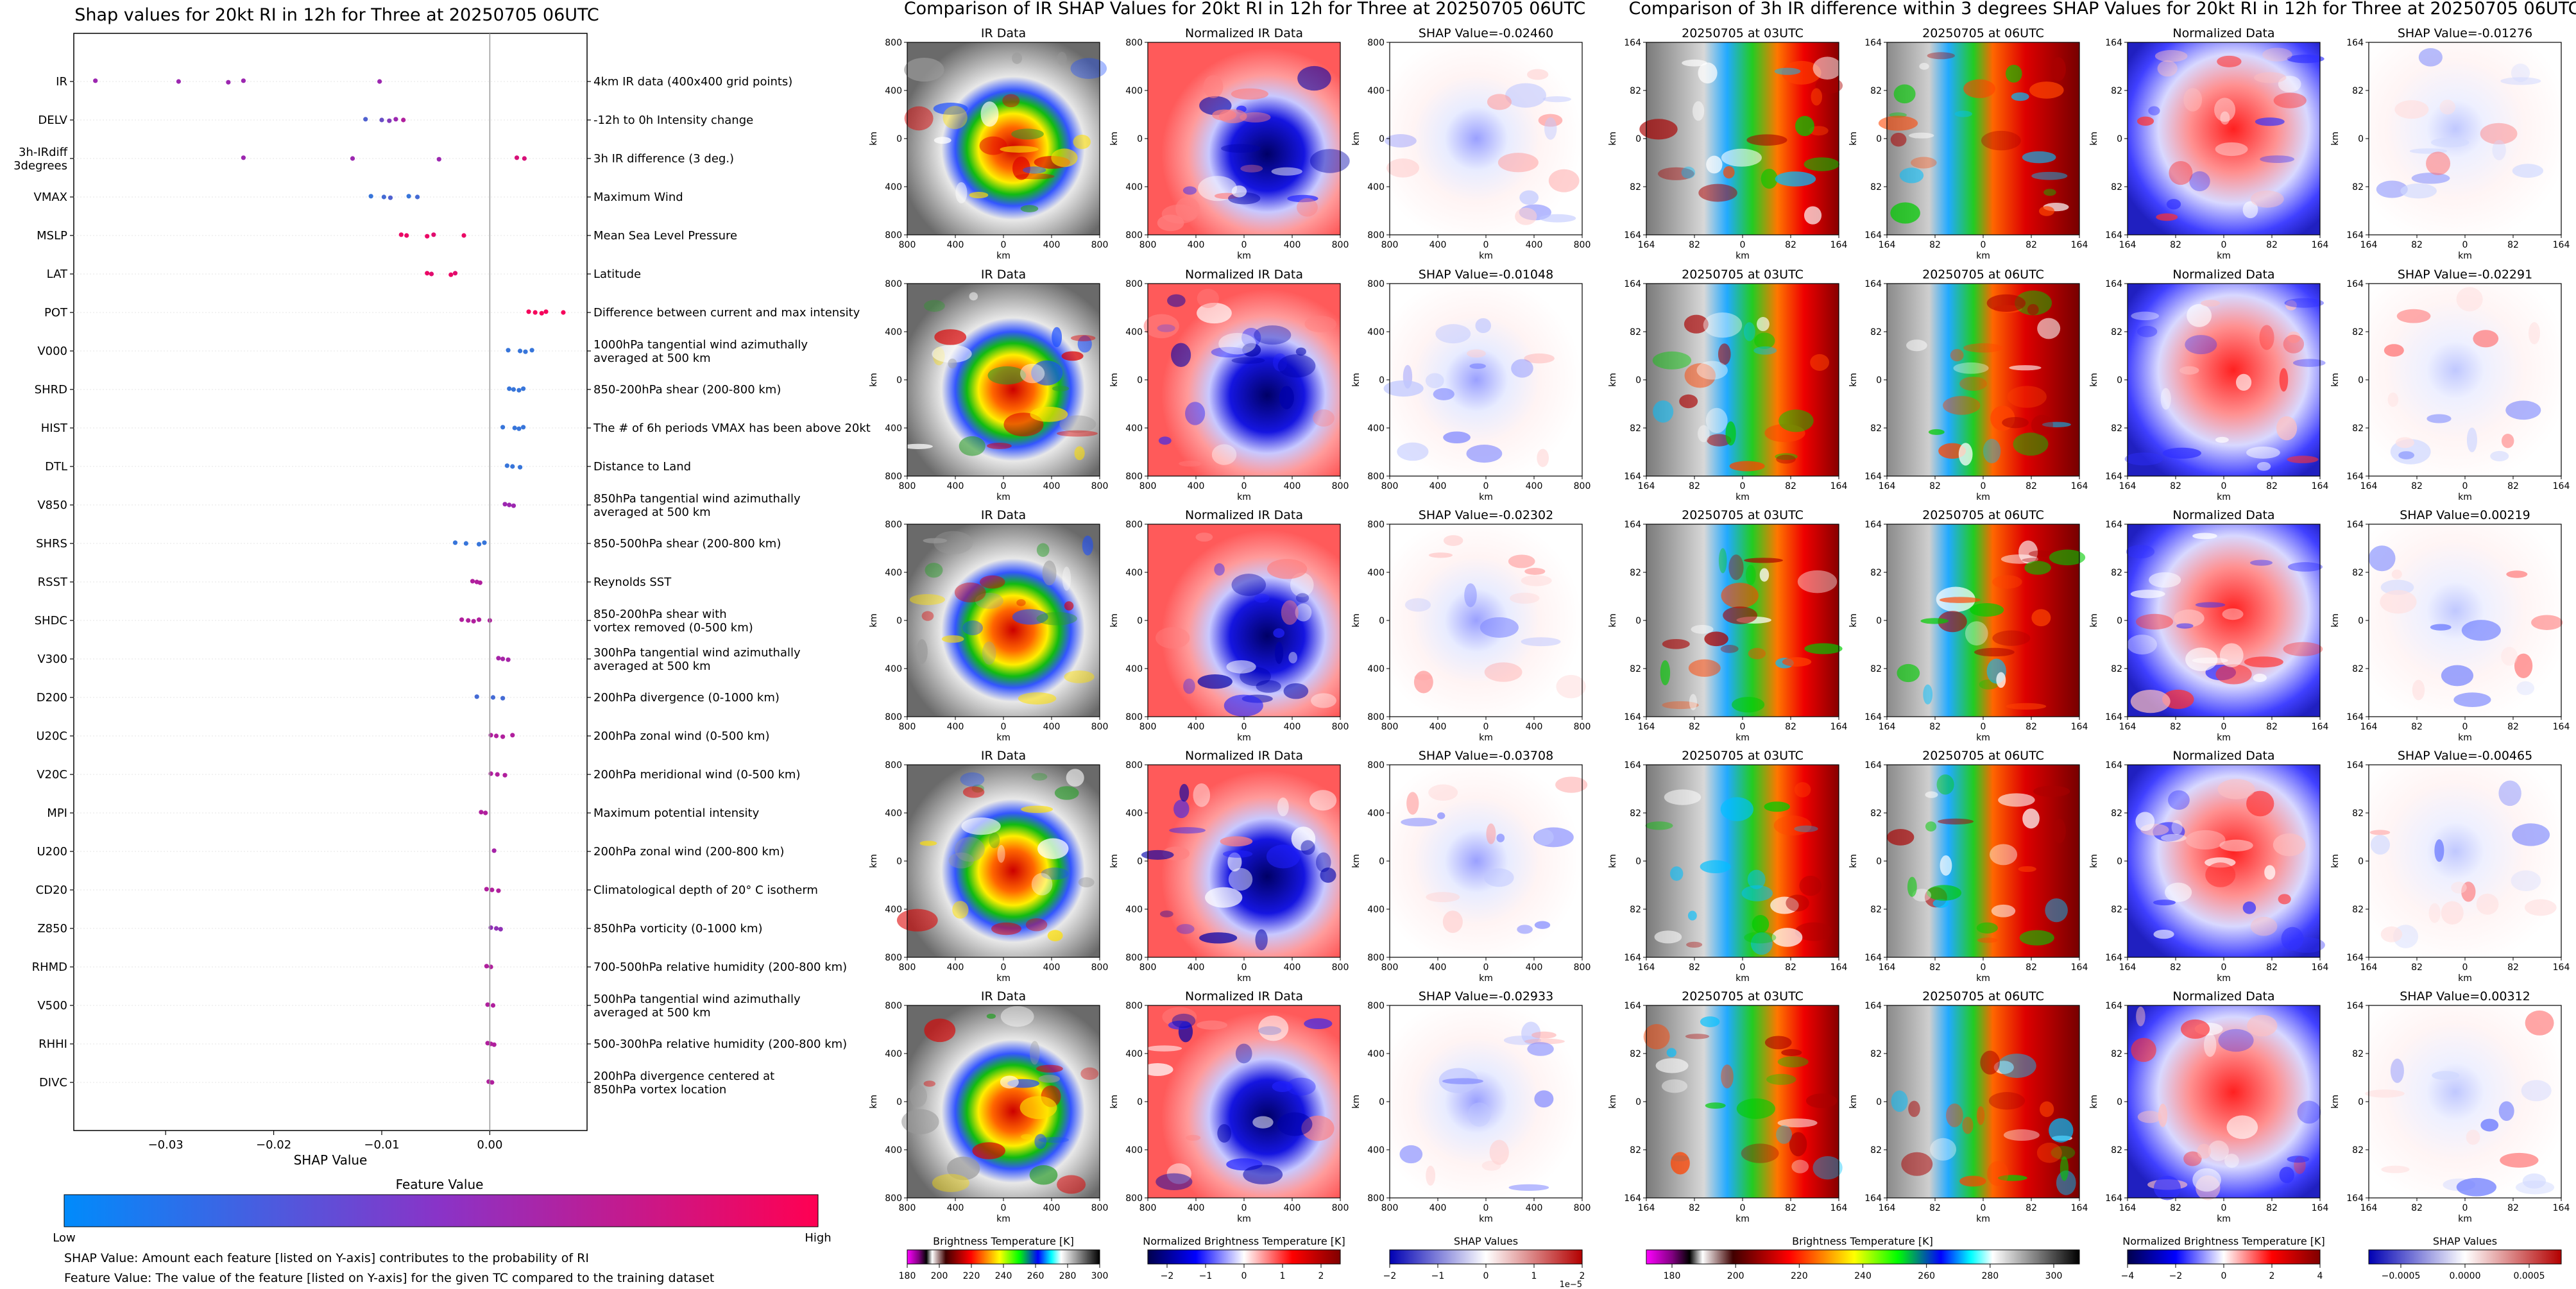 The image size is (2576, 1289). What do you see at coordinates (1376, 428) in the screenshot?
I see `panel-ytick-label: 400` at bounding box center [1376, 428].